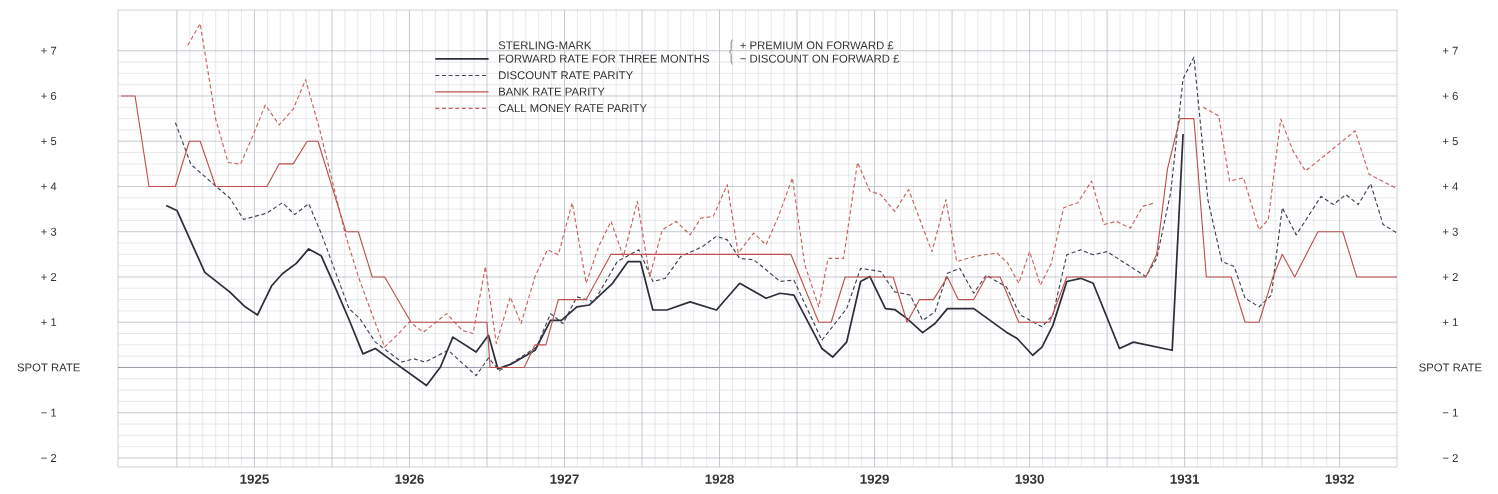  What do you see at coordinates (1450, 231) in the screenshot?
I see `y2-tick-label: + 3` at bounding box center [1450, 231].